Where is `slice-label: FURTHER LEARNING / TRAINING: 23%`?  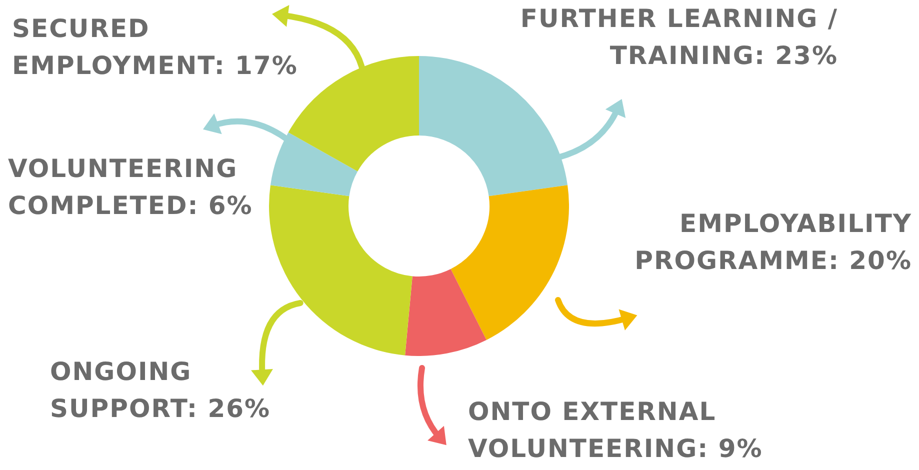
slice-label: FURTHER LEARNING / TRAINING: 23% is located at coordinates (678, 37).